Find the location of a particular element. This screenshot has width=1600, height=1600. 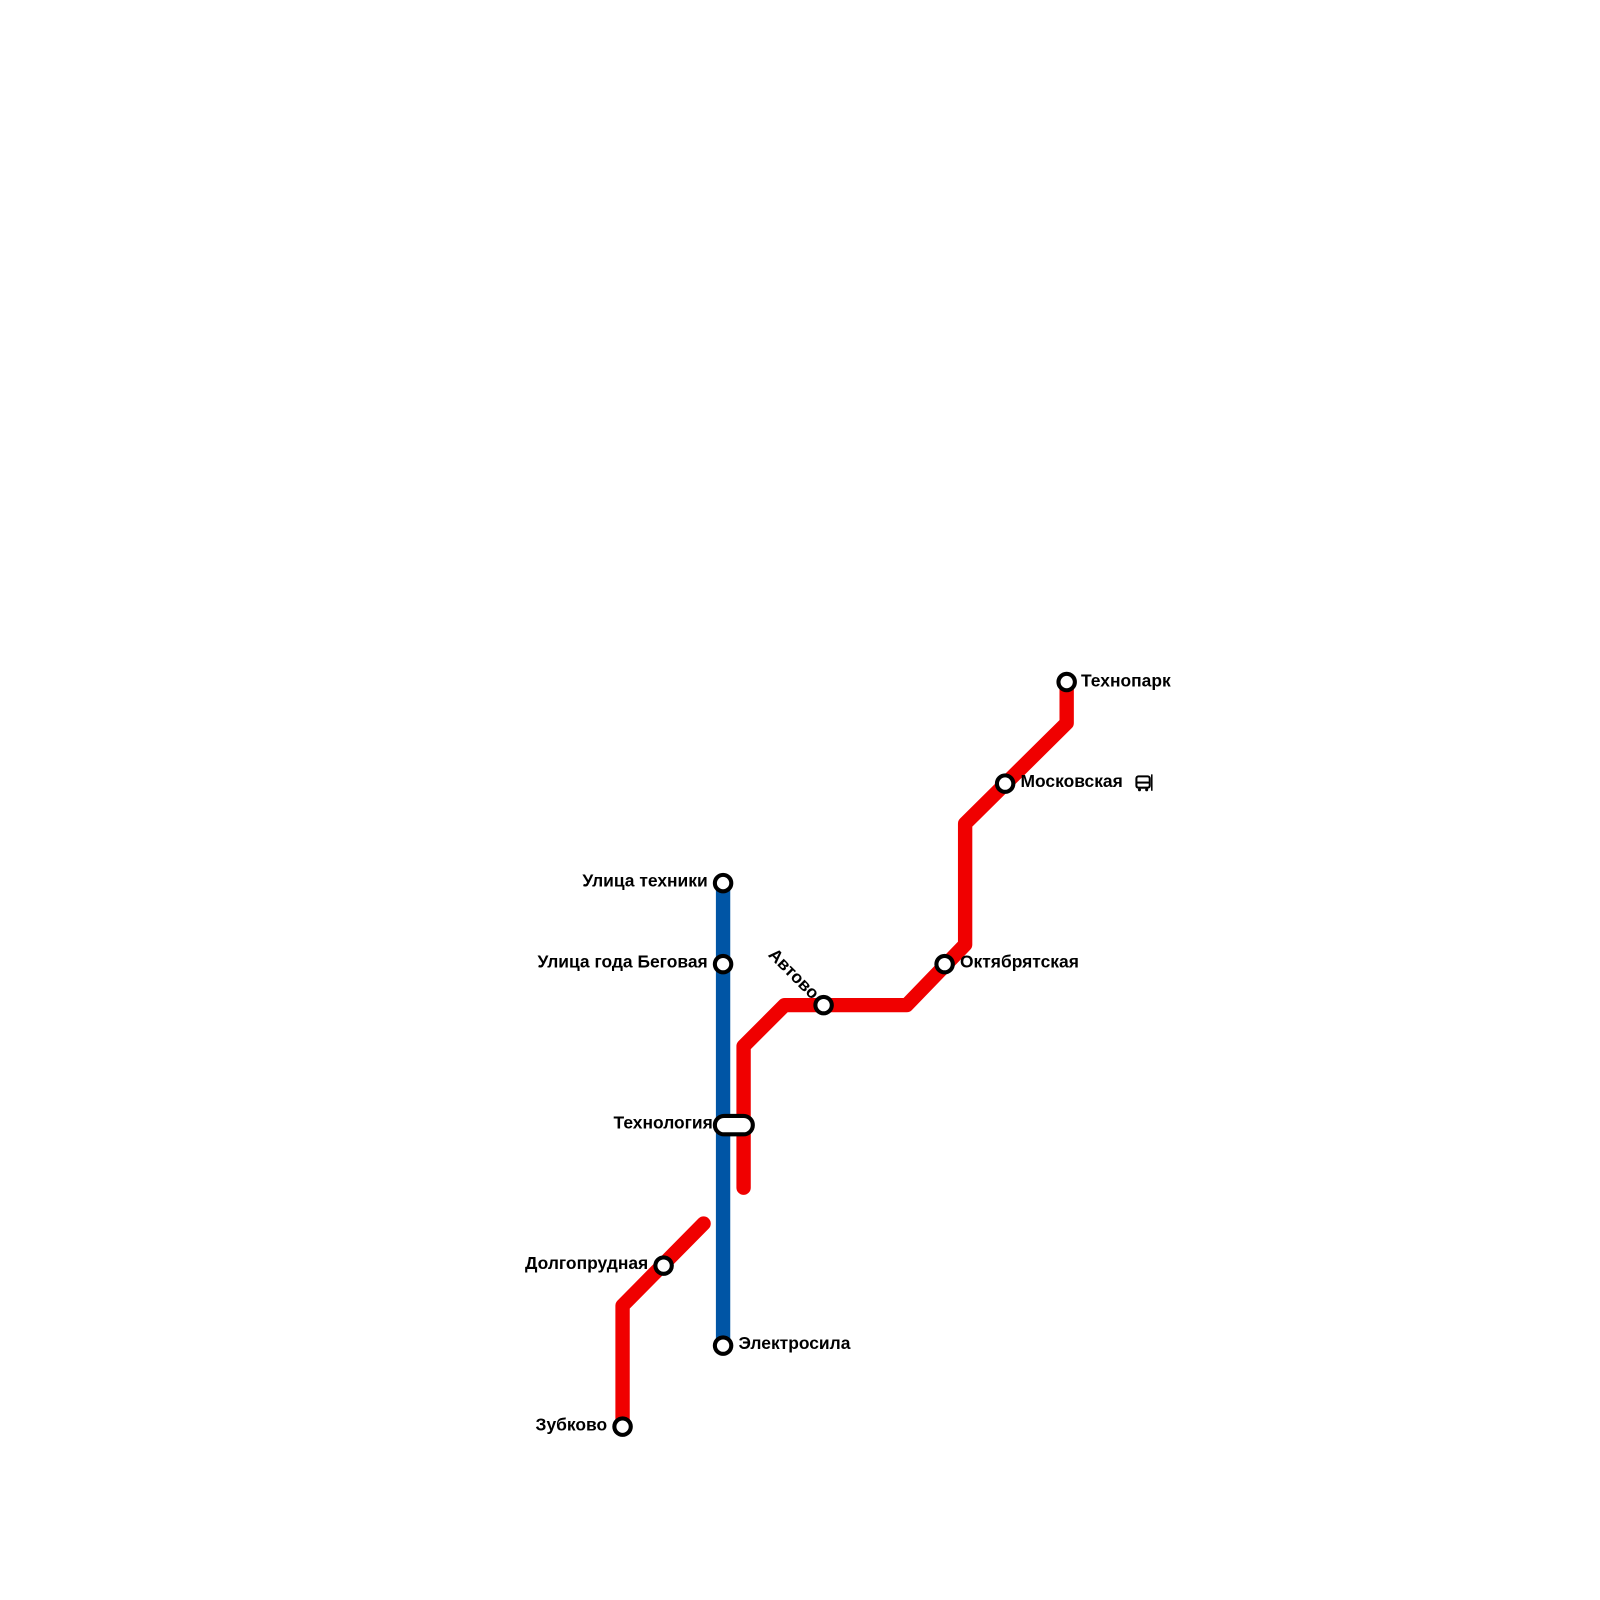

station-label: Технопарк is located at coordinates (1126, 681).